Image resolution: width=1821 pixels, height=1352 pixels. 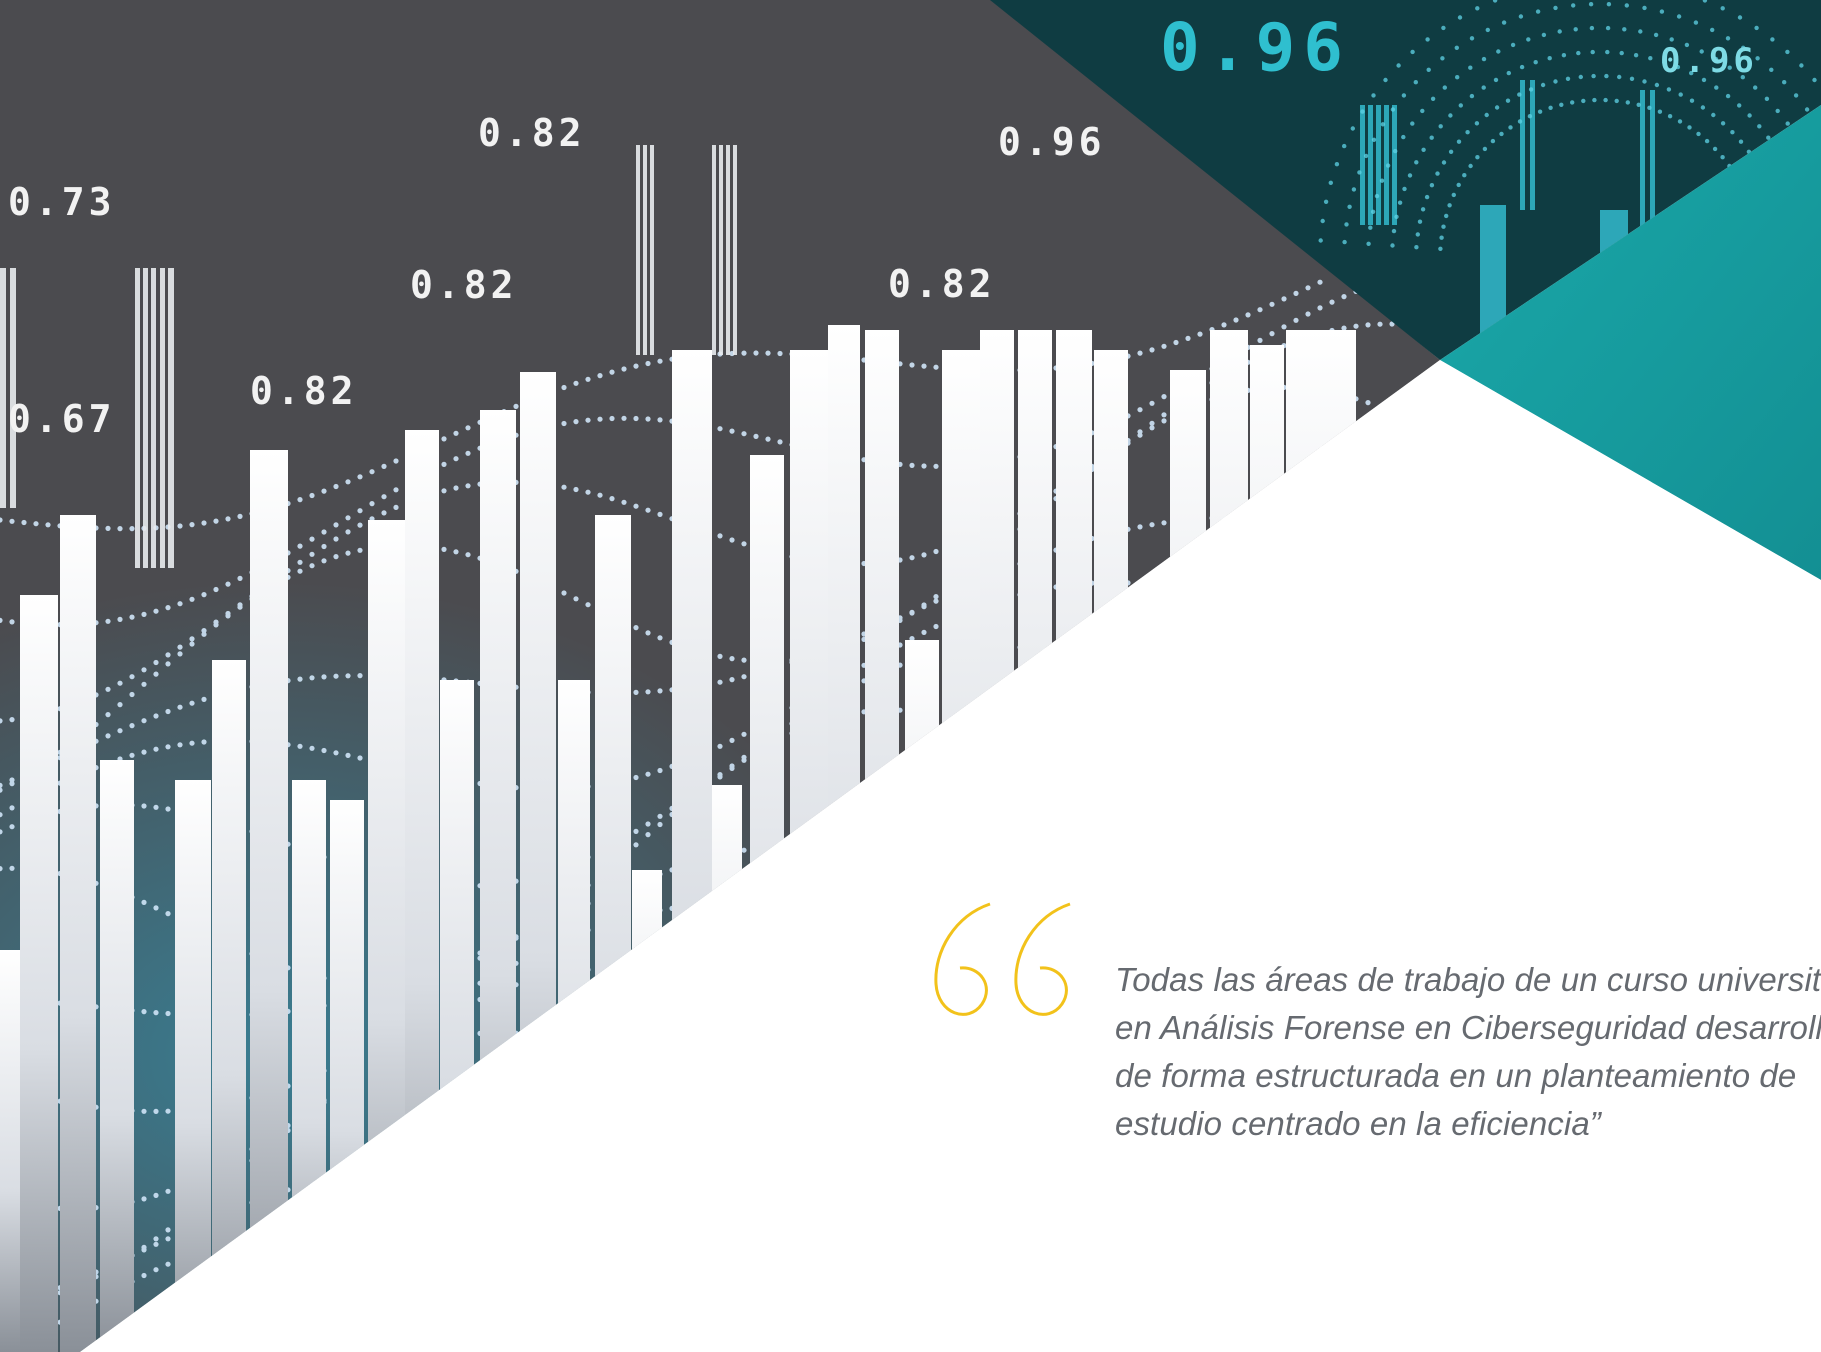 What do you see at coordinates (304, 391) in the screenshot?
I see `label-0-82-a: 0.82` at bounding box center [304, 391].